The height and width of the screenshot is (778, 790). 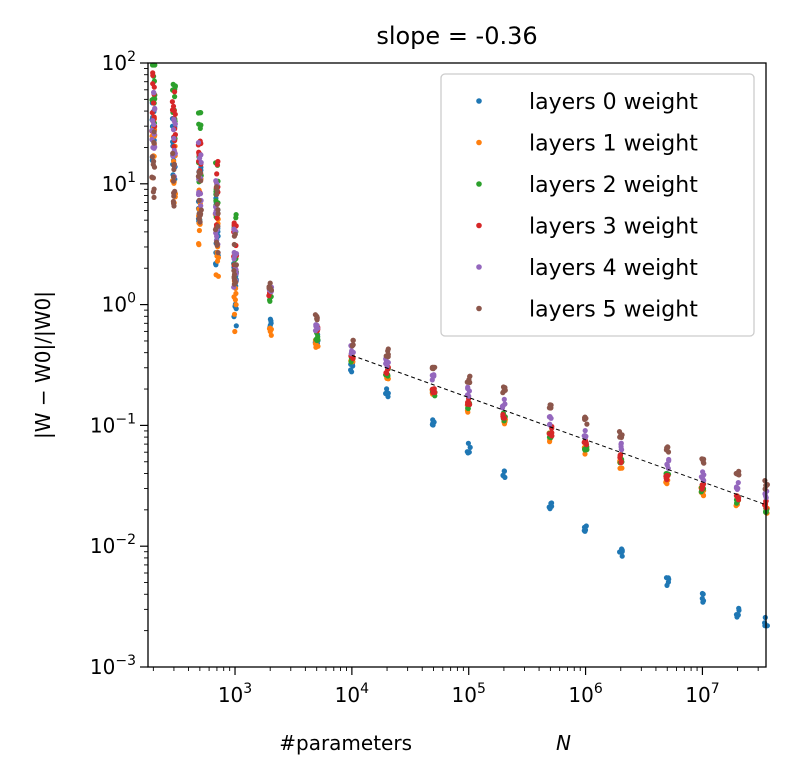 I want to click on legend-entry: layers 3 weight, so click(x=587, y=227).